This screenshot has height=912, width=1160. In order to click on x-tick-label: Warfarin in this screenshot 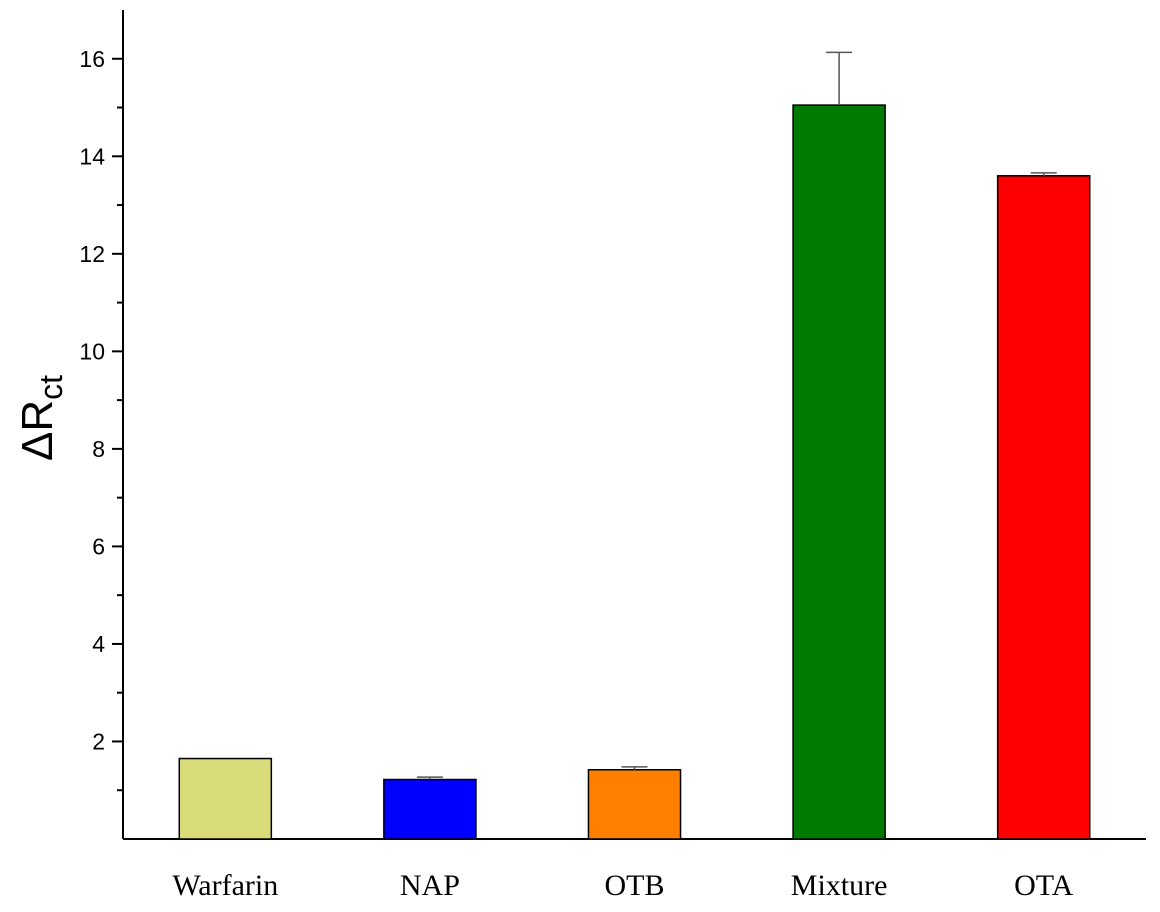, I will do `click(225, 885)`.